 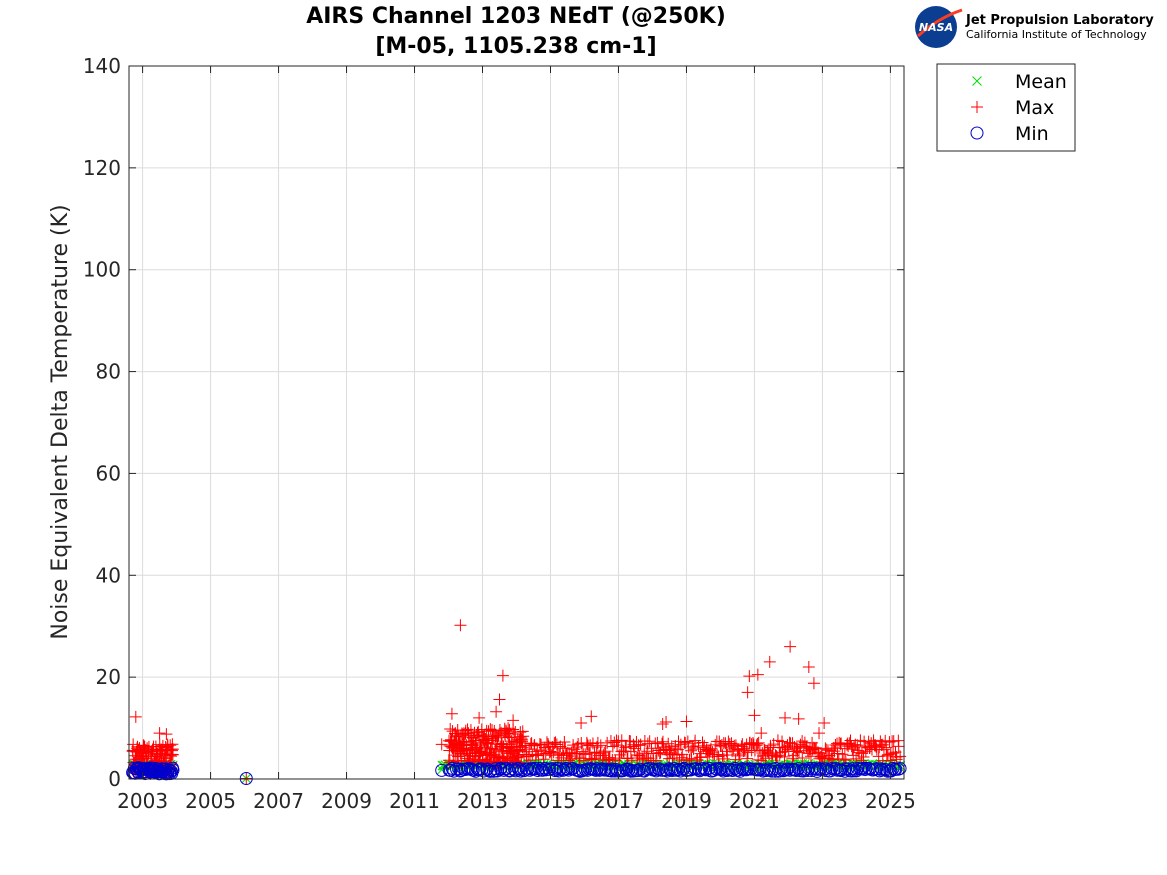 I want to click on x-tick-label: 2021, so click(x=754, y=801).